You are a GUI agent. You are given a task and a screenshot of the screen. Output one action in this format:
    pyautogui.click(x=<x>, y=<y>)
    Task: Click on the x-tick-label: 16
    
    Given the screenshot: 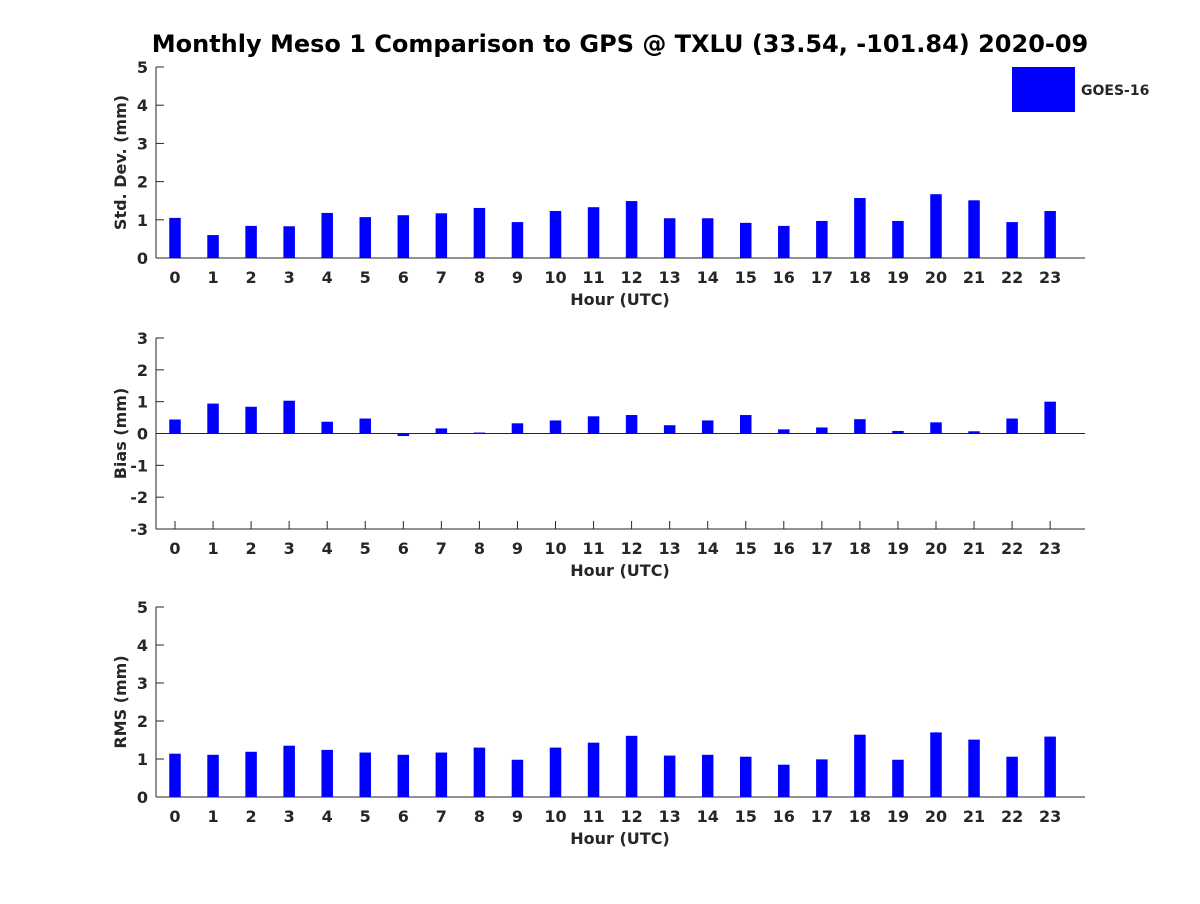 What is the action you would take?
    pyautogui.click(x=784, y=277)
    